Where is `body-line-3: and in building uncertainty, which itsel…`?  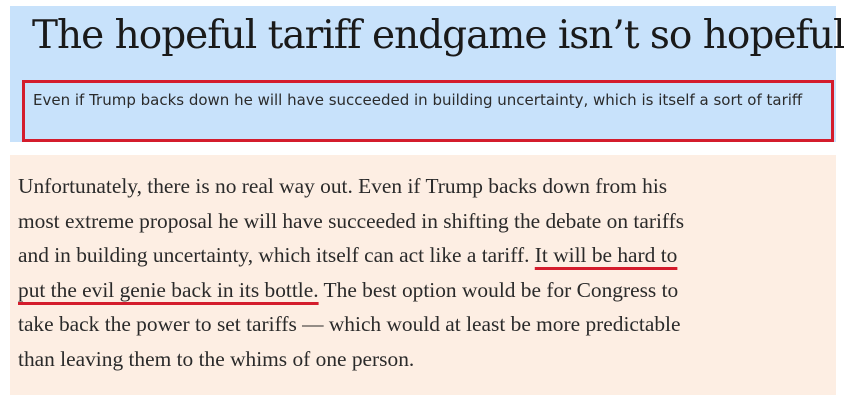 body-line-3: and in building uncertainty, which itsel… is located at coordinates (424, 255).